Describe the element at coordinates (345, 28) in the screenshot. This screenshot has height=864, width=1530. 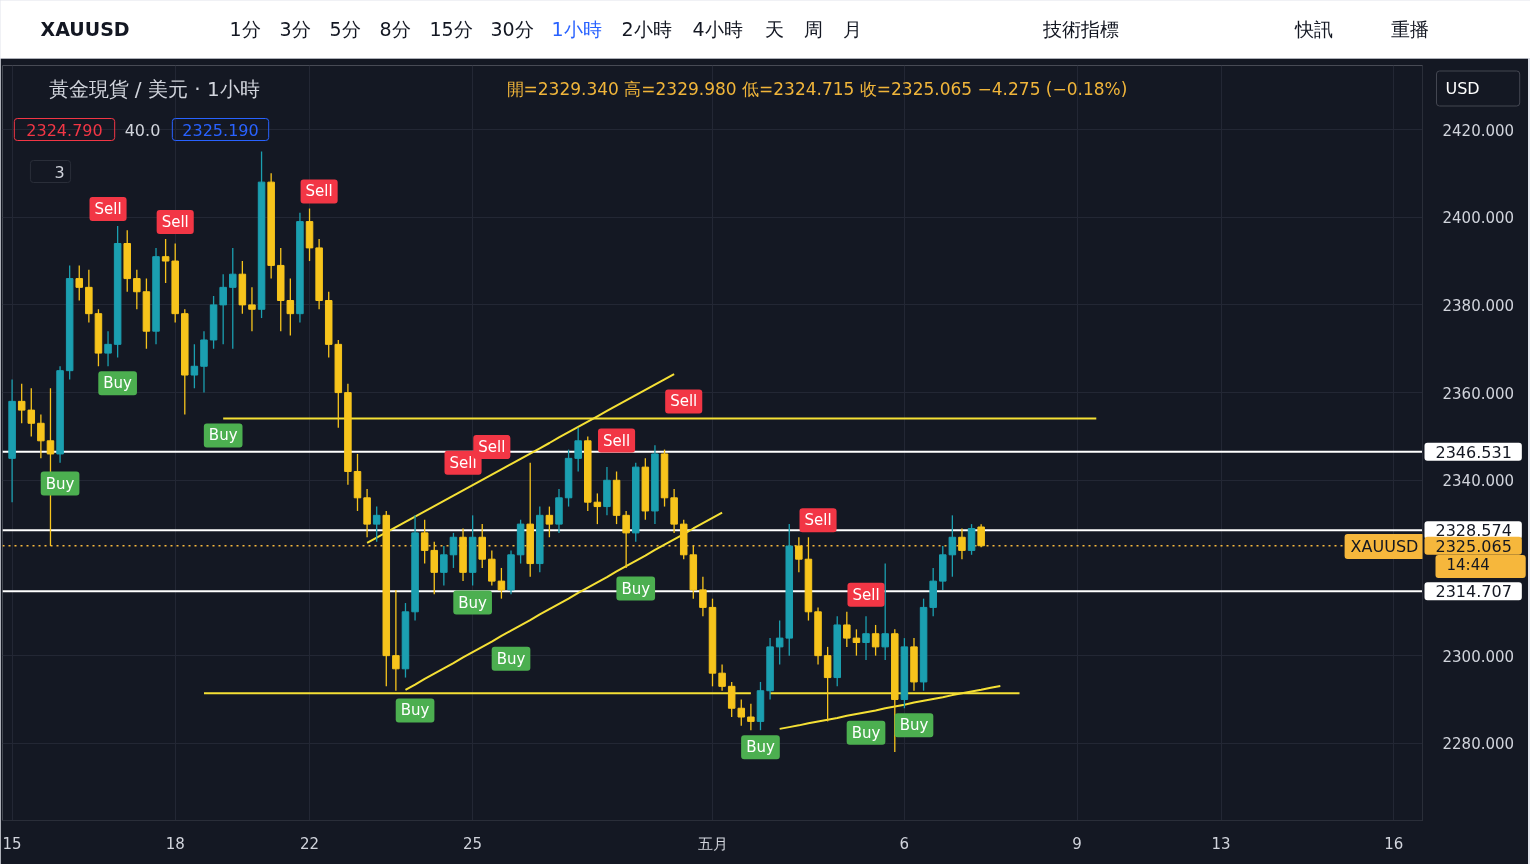
I see `text: 5分` at that location.